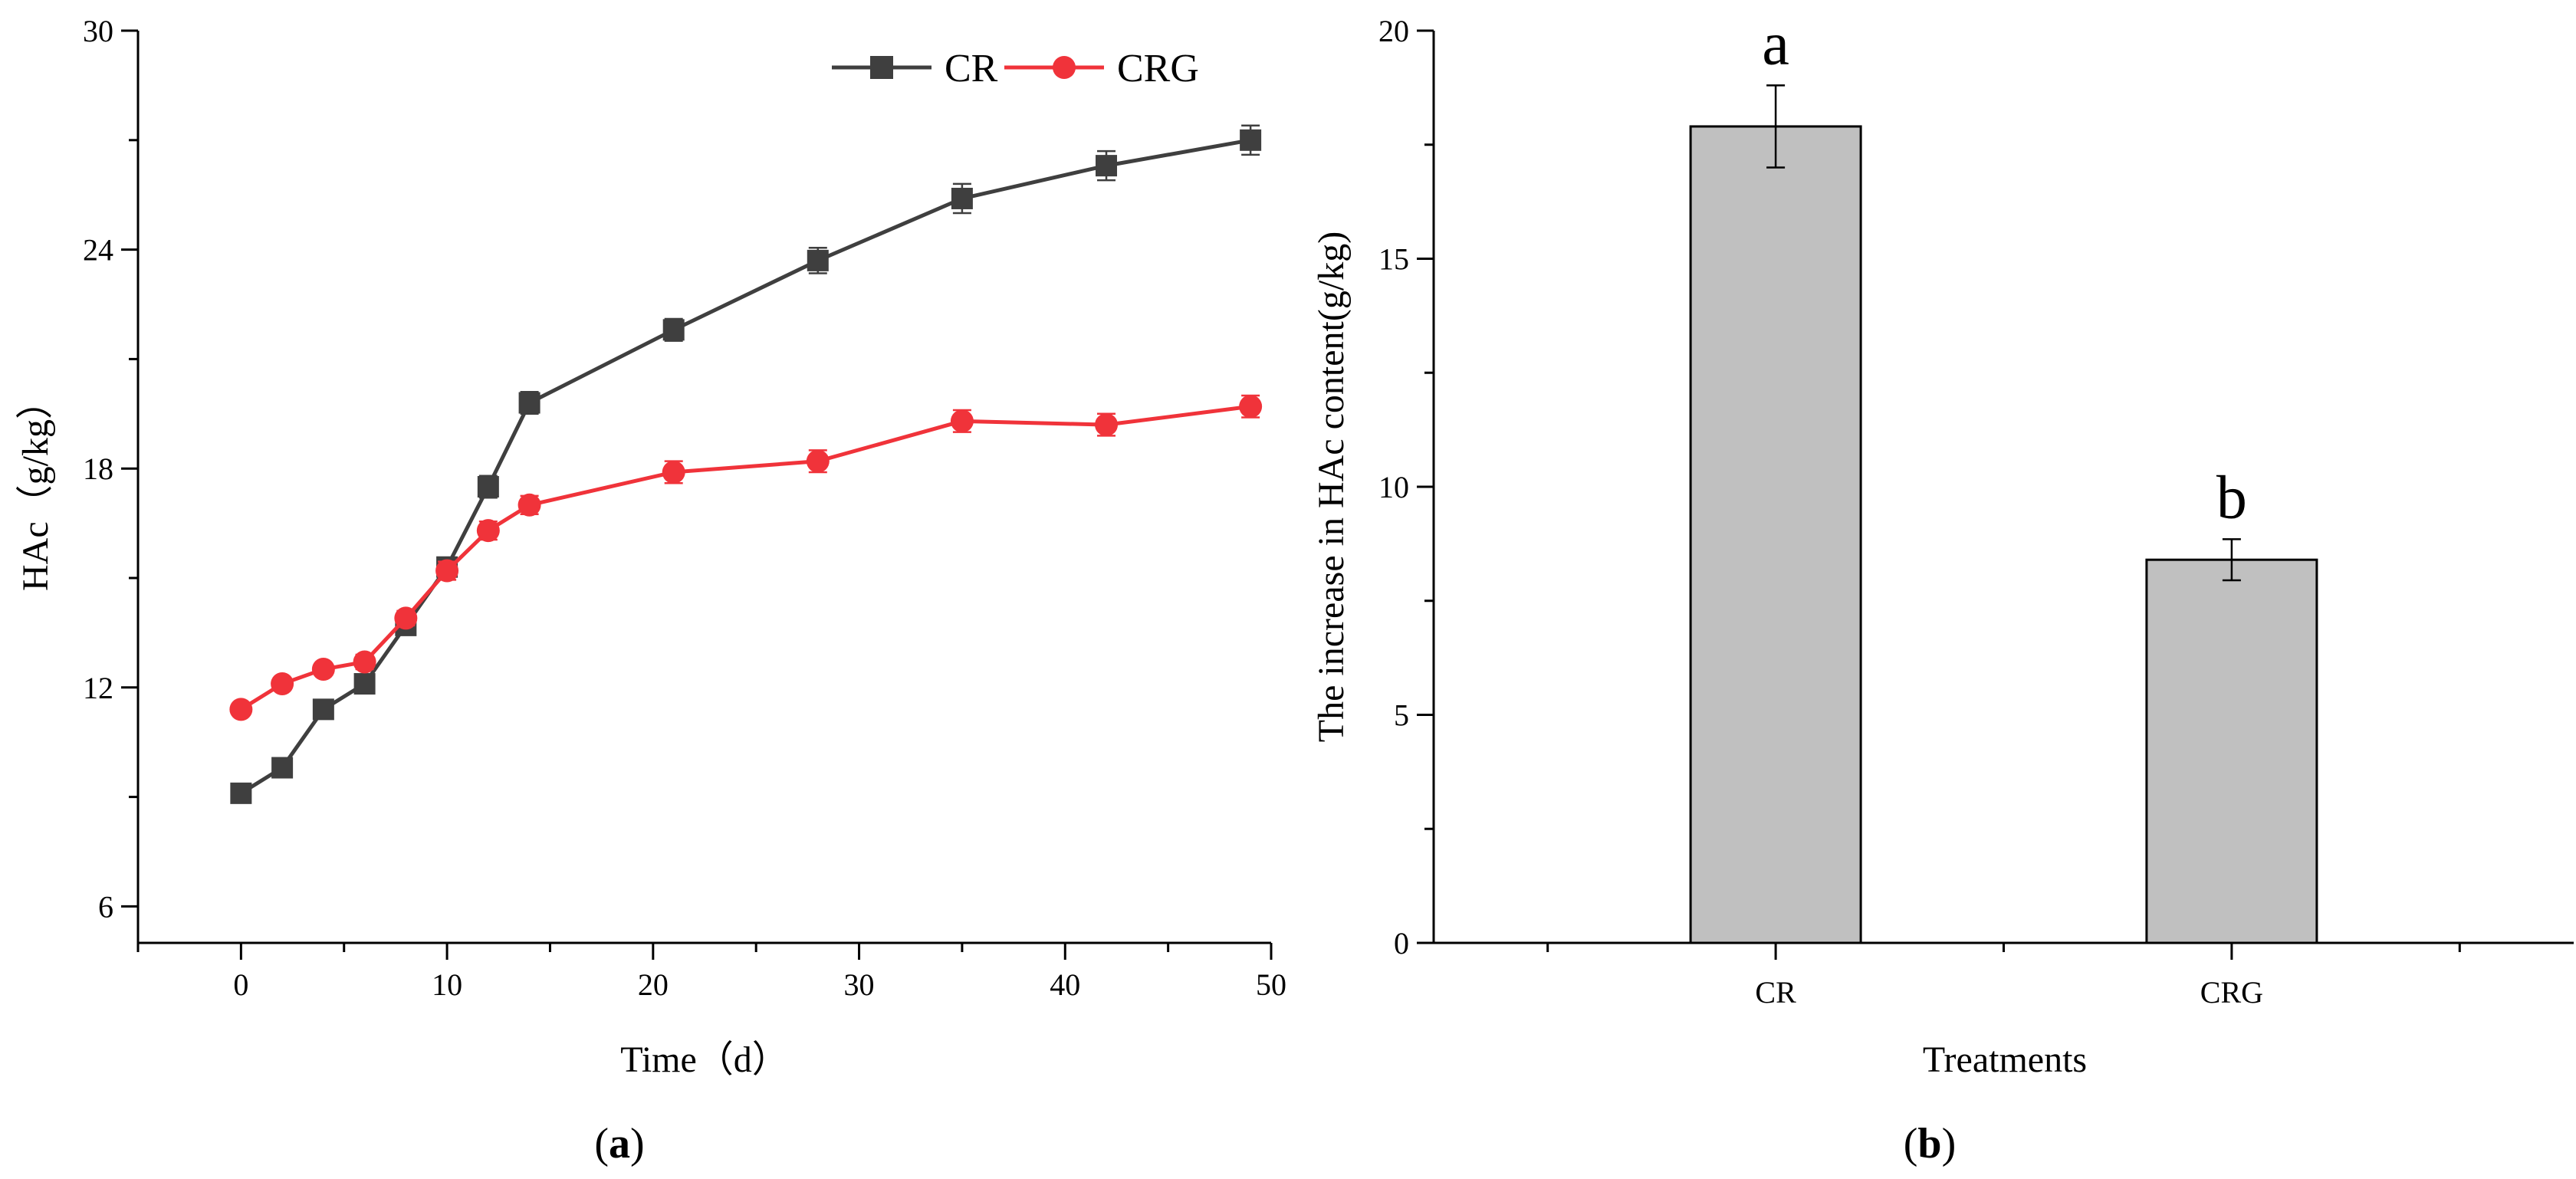 This screenshot has height=1179, width=2576. What do you see at coordinates (1394, 31) in the screenshot?
I see `panel-b-y-tick-label: 20` at bounding box center [1394, 31].